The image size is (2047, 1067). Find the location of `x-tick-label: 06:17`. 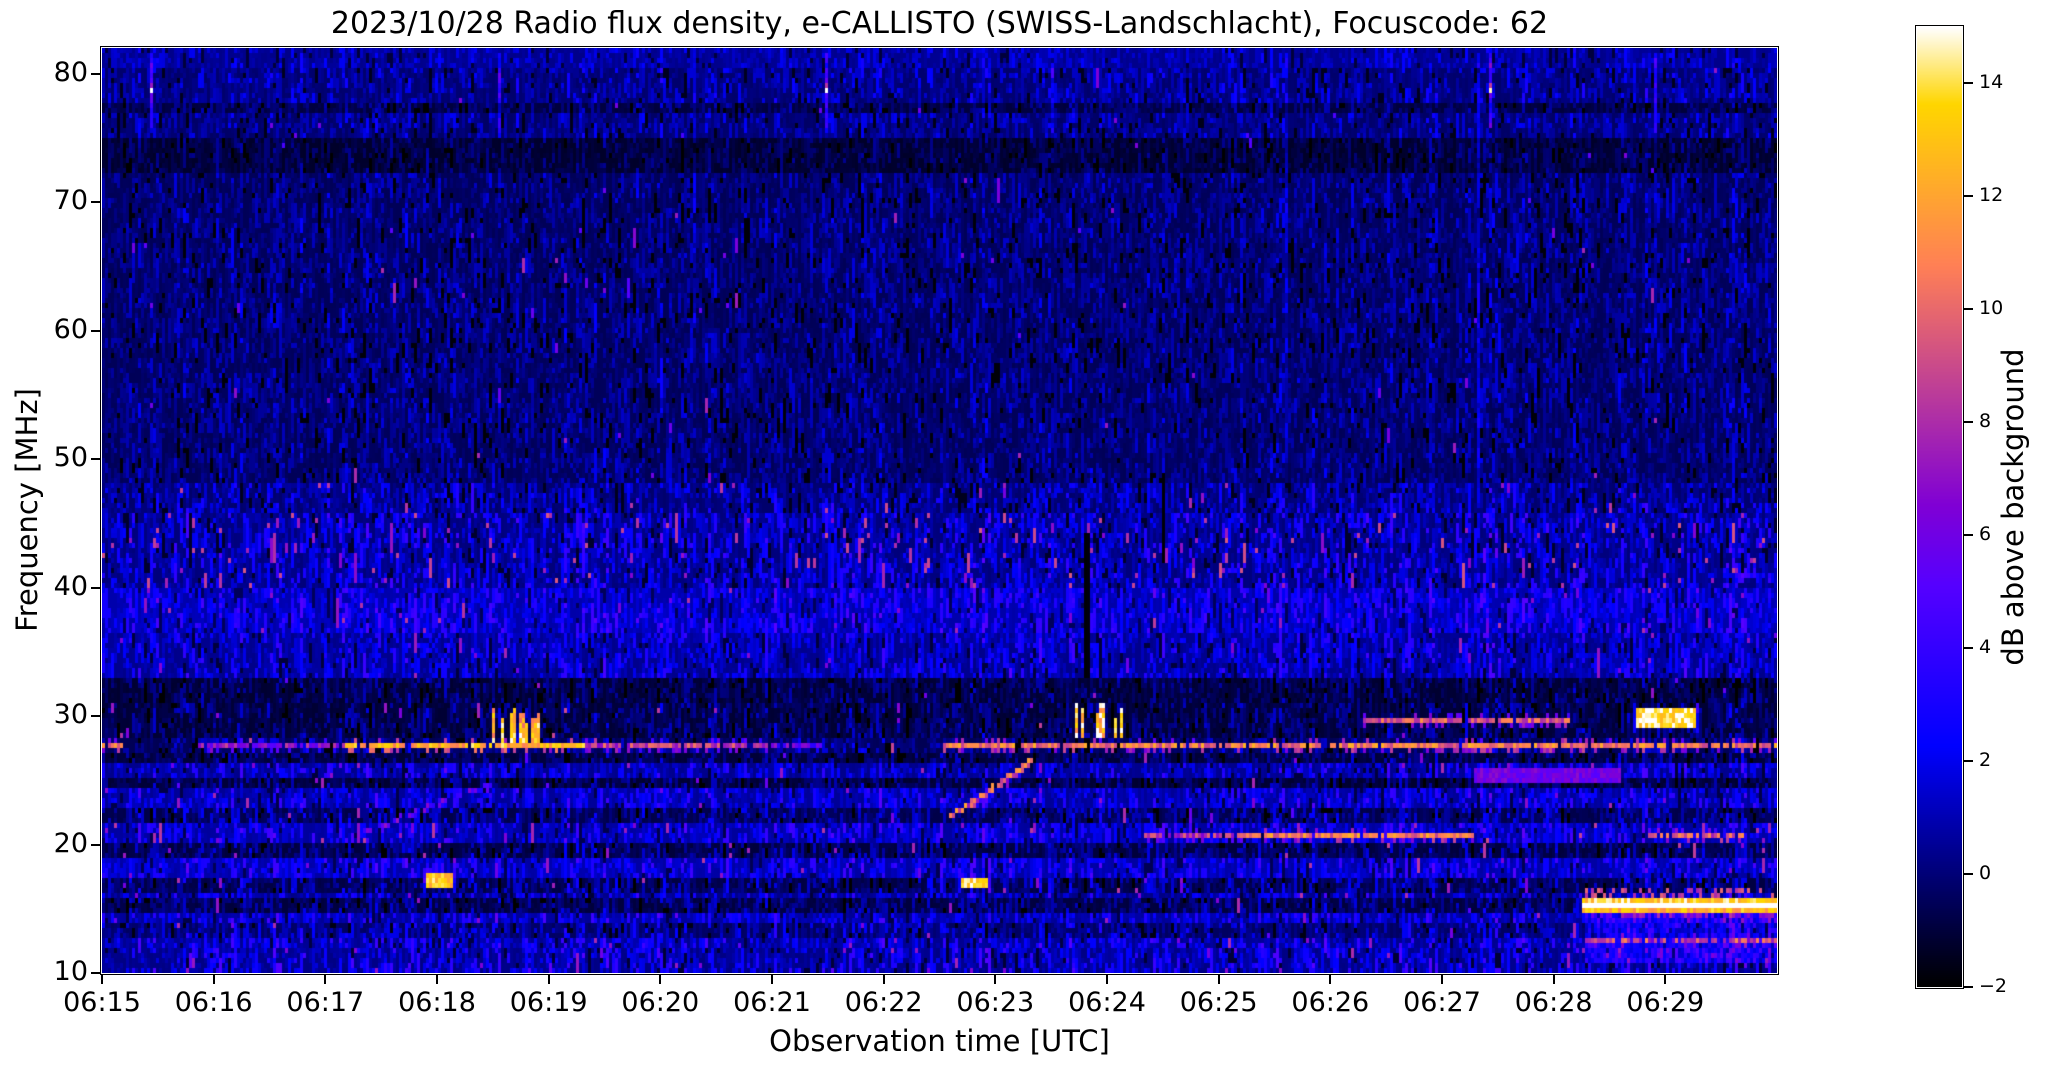

x-tick-label: 06:17 is located at coordinates (325, 1002).